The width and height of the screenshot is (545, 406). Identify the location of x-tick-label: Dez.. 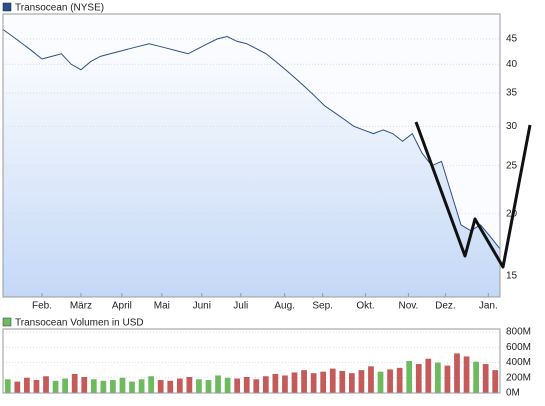
(445, 306).